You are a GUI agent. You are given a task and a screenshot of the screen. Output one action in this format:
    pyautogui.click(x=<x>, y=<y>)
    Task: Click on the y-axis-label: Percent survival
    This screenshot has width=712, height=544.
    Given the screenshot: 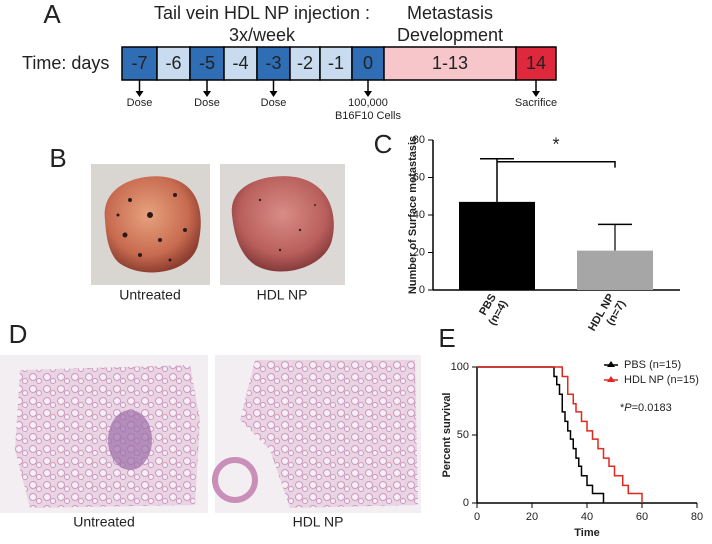 What is the action you would take?
    pyautogui.click(x=447, y=435)
    